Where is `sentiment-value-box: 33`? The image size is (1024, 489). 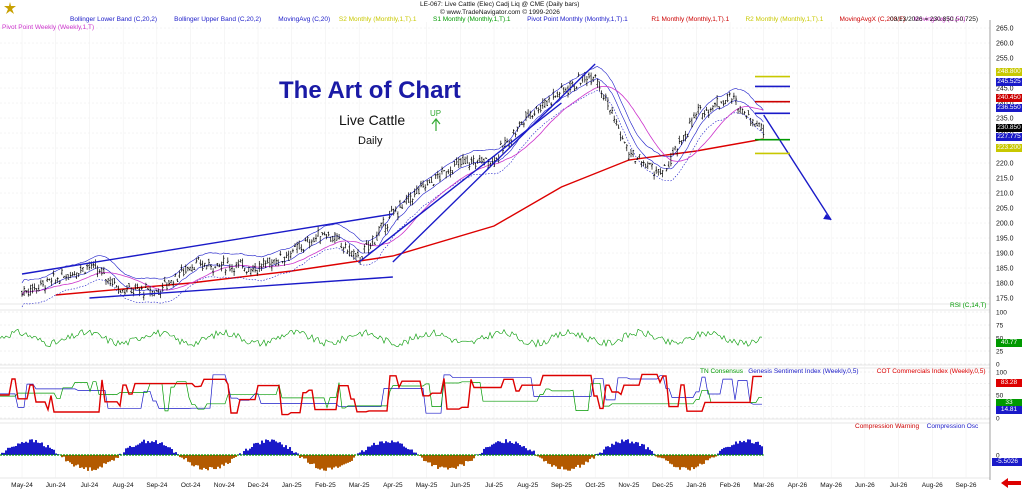
sentiment-value-box: 33 is located at coordinates (1009, 403).